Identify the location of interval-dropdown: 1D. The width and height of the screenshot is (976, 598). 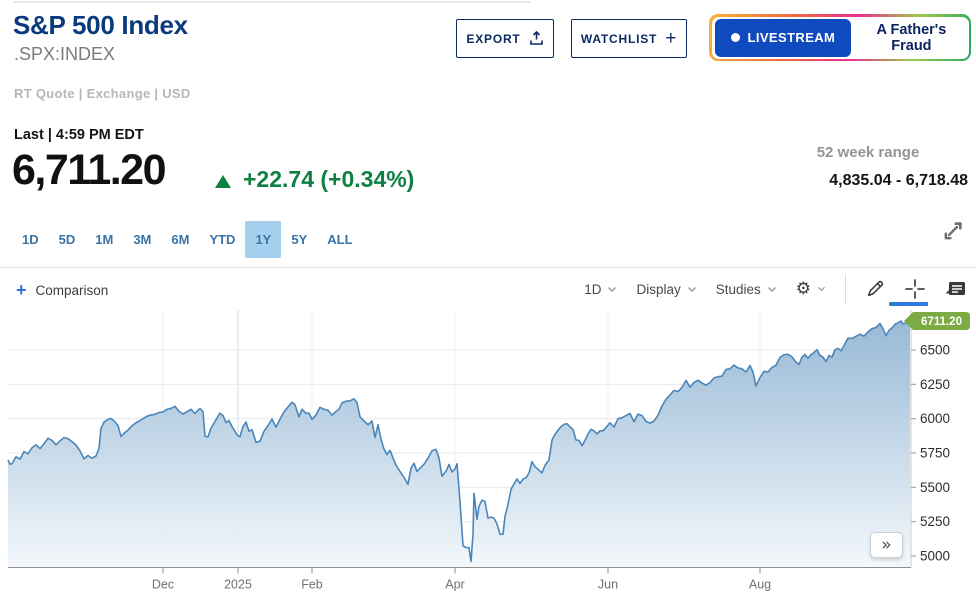
(600, 289).